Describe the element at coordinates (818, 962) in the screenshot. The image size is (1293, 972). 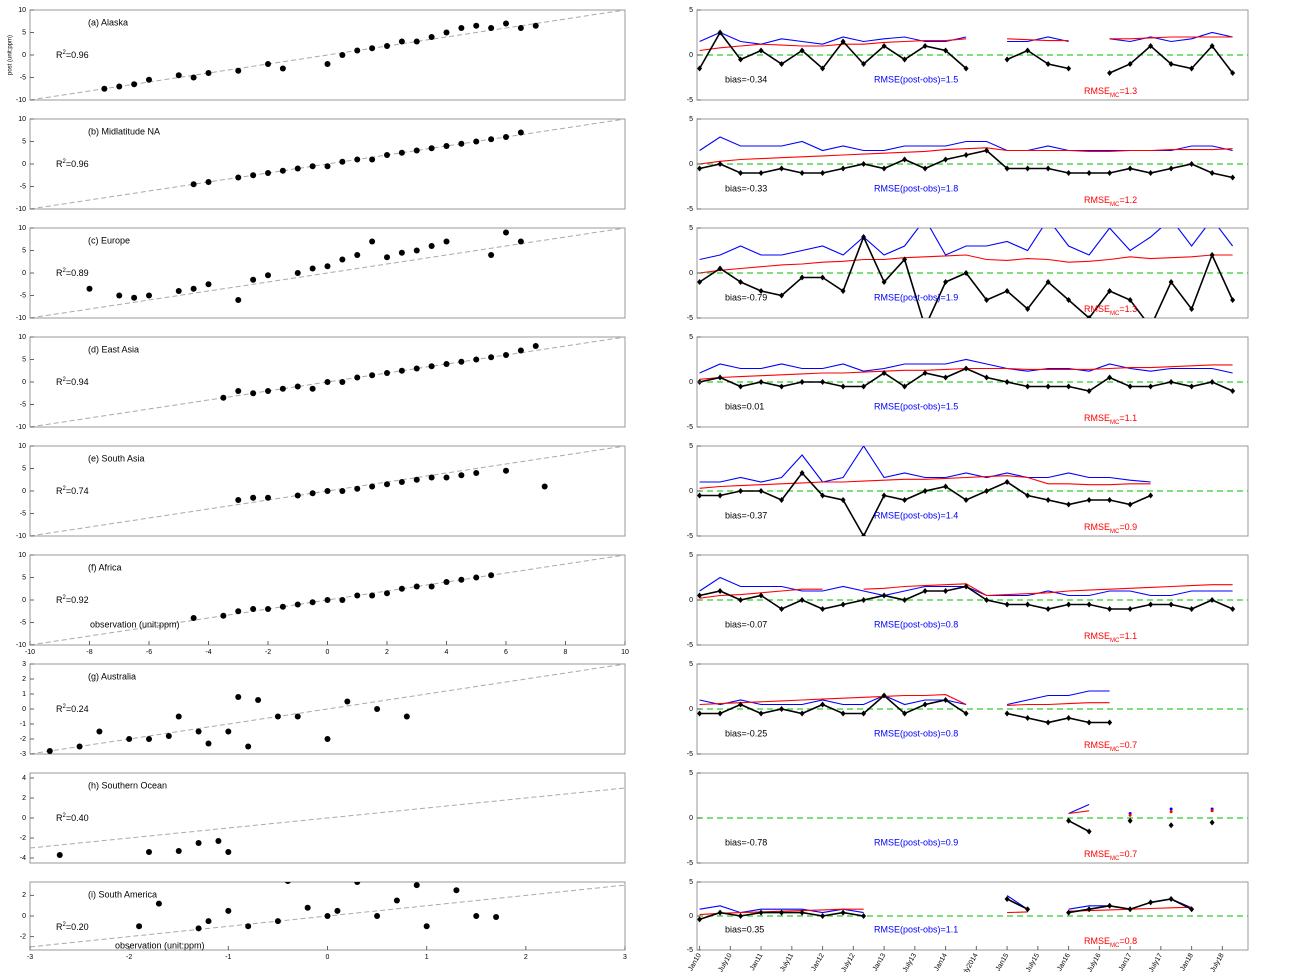
I see `x-tick-label: Jan12` at that location.